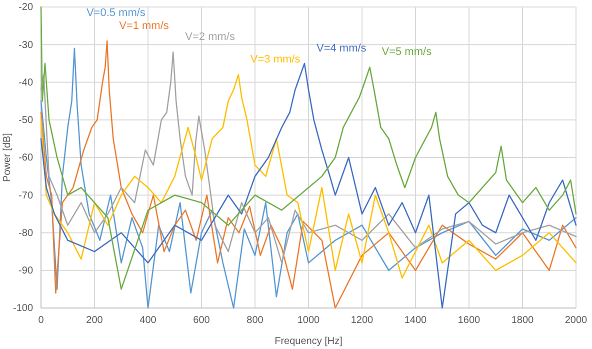 Image resolution: width=592 pixels, height=349 pixels. I want to click on x-axis-title: Frequency [Hz], so click(308, 341).